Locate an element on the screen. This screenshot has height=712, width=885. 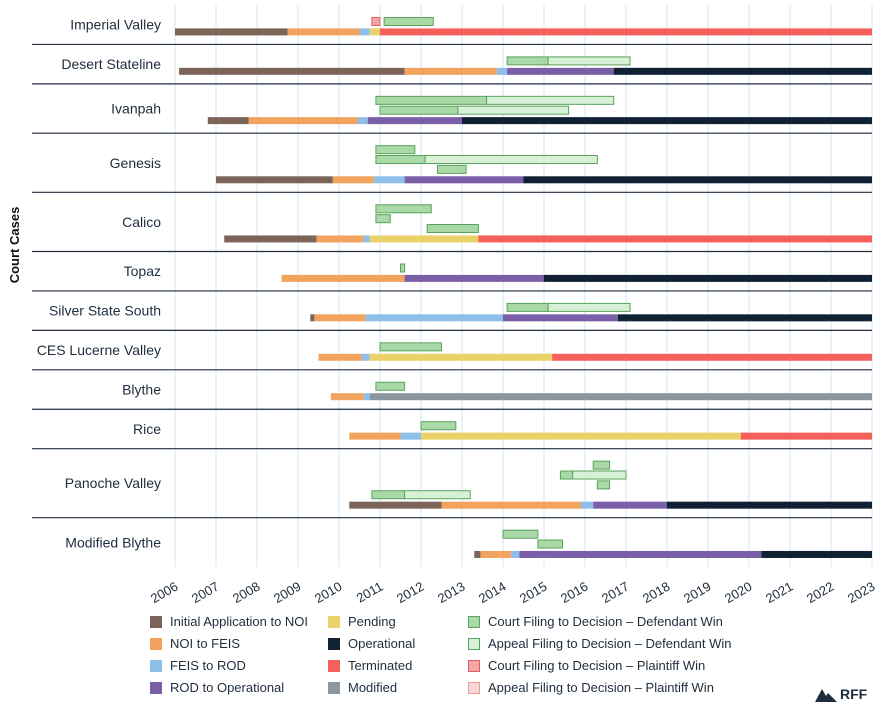
legend-label: ROD to Operational is located at coordinates (227, 687).